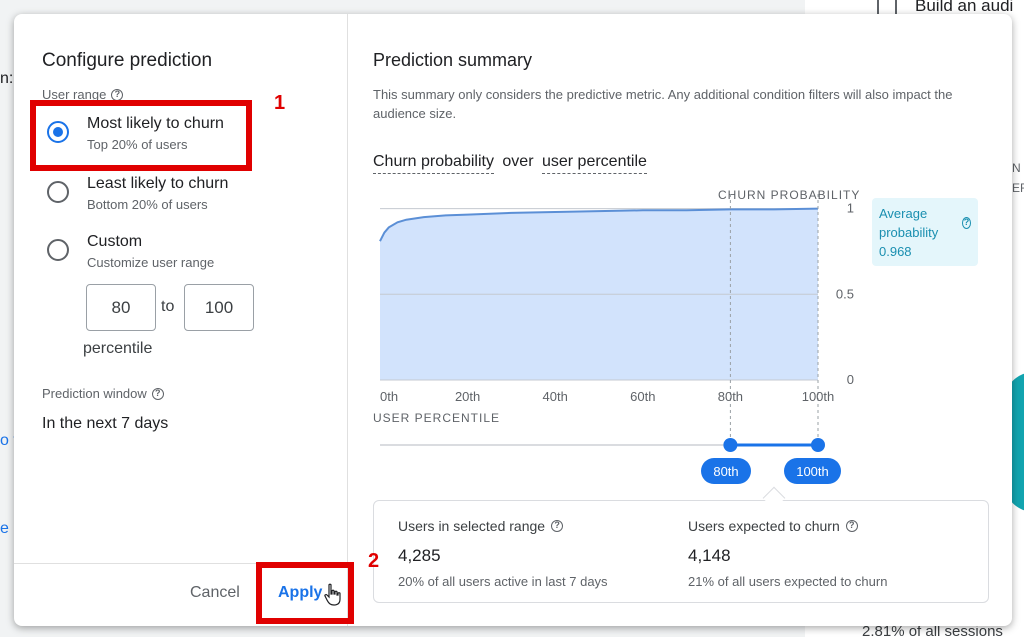 Image resolution: width=1024 pixels, height=637 pixels. What do you see at coordinates (812, 471) in the screenshot?
I see `slider-high-label: 100th` at bounding box center [812, 471].